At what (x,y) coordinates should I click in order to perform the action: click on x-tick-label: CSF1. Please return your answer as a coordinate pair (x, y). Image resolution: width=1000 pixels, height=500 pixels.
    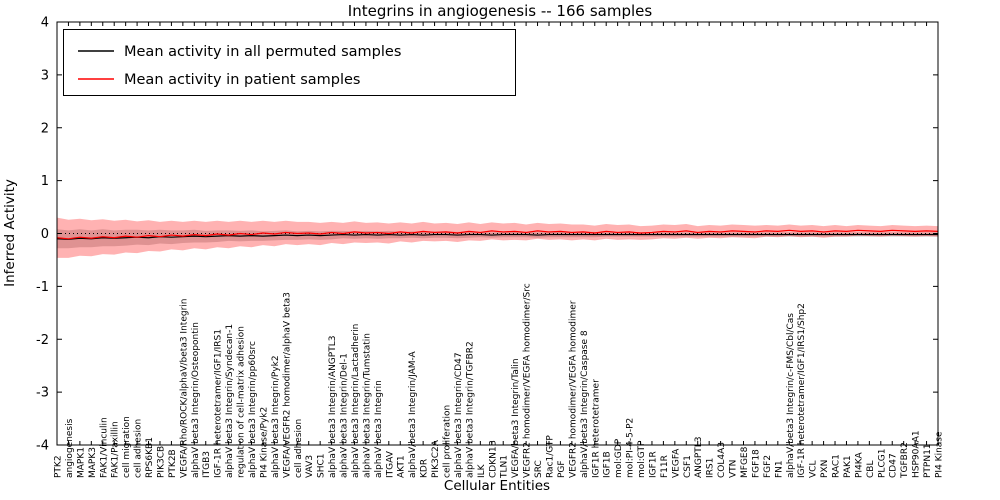
    Looking at the image, I should click on (688, 466).